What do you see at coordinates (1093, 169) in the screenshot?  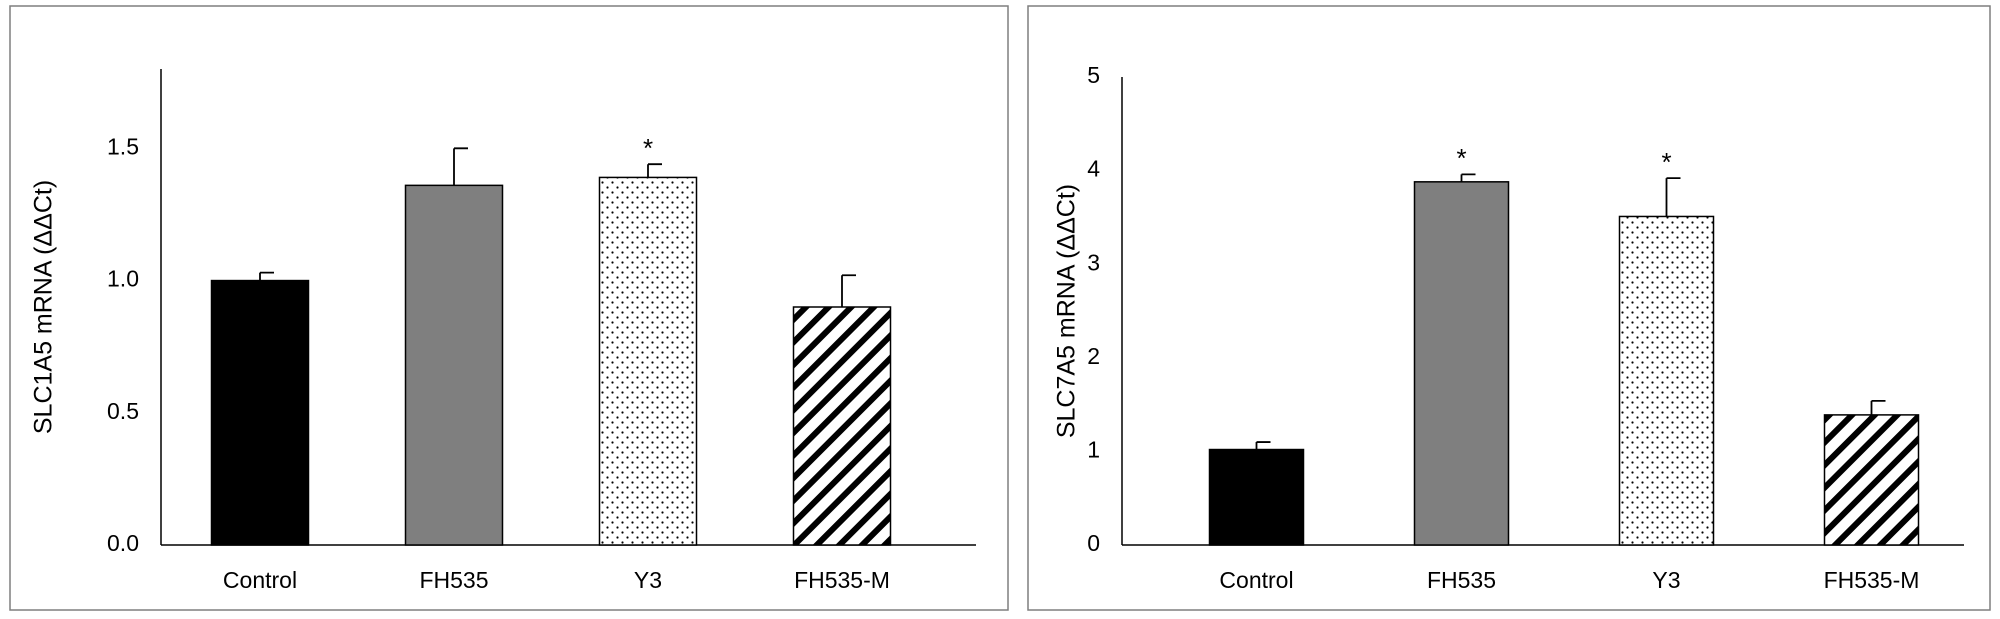 I see `y-tick-label: 4` at bounding box center [1093, 169].